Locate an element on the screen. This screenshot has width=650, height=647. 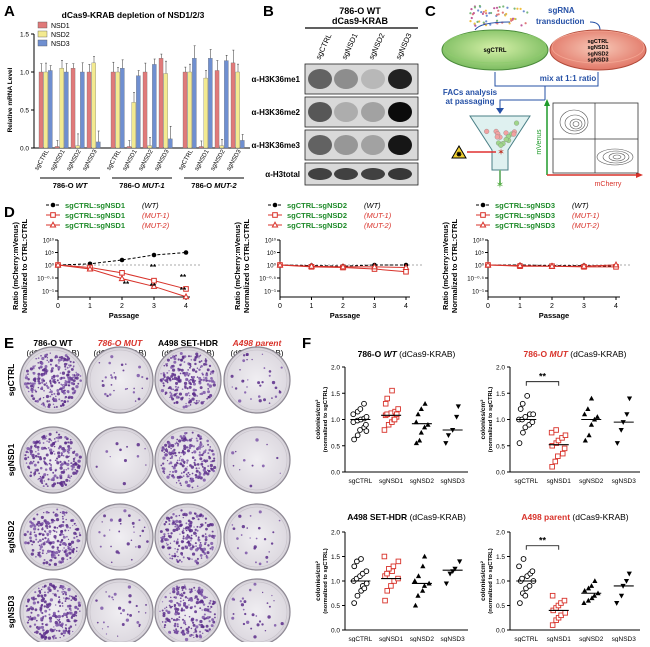
panel-e-column-title: A498 parent is located at coordinates (257, 343).